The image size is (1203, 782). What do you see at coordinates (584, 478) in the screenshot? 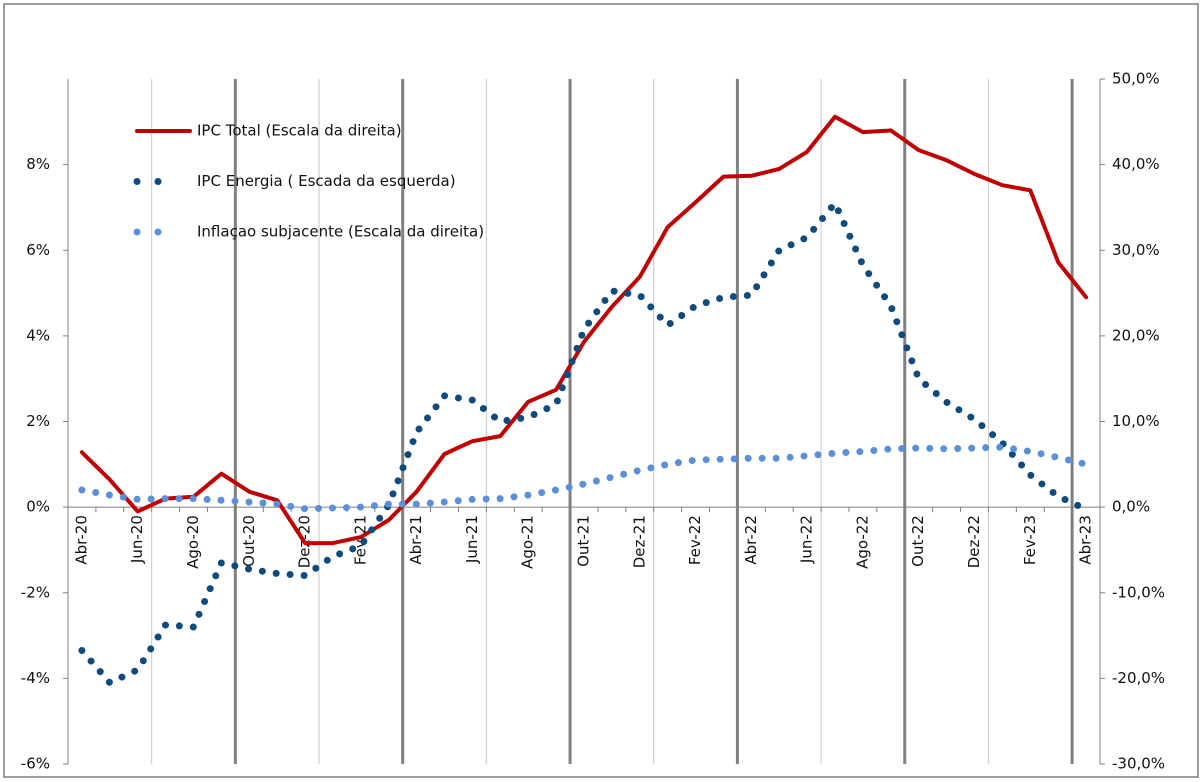
I see `series-line` at bounding box center [584, 478].